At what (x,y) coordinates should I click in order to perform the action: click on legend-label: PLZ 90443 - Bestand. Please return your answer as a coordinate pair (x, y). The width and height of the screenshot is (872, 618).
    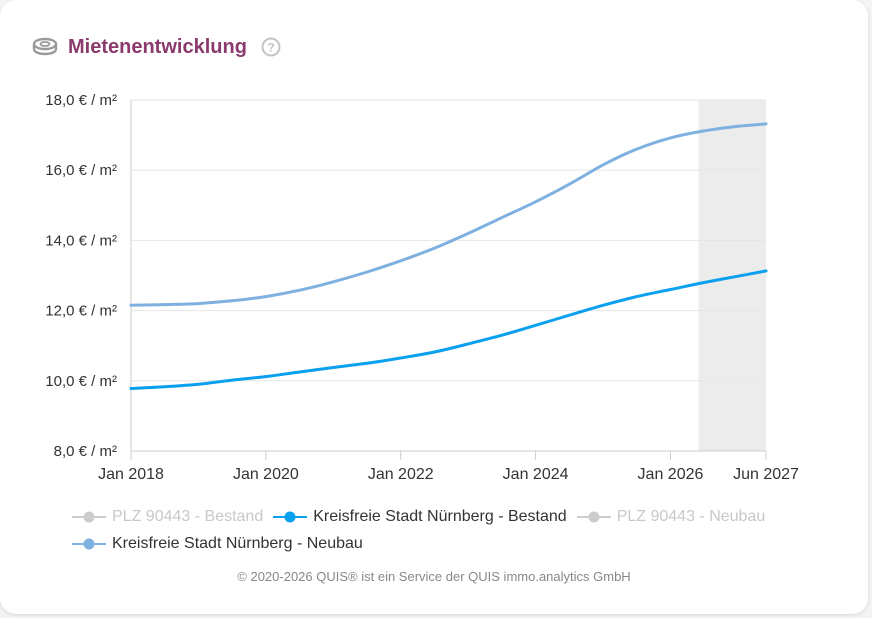
    Looking at the image, I should click on (188, 516).